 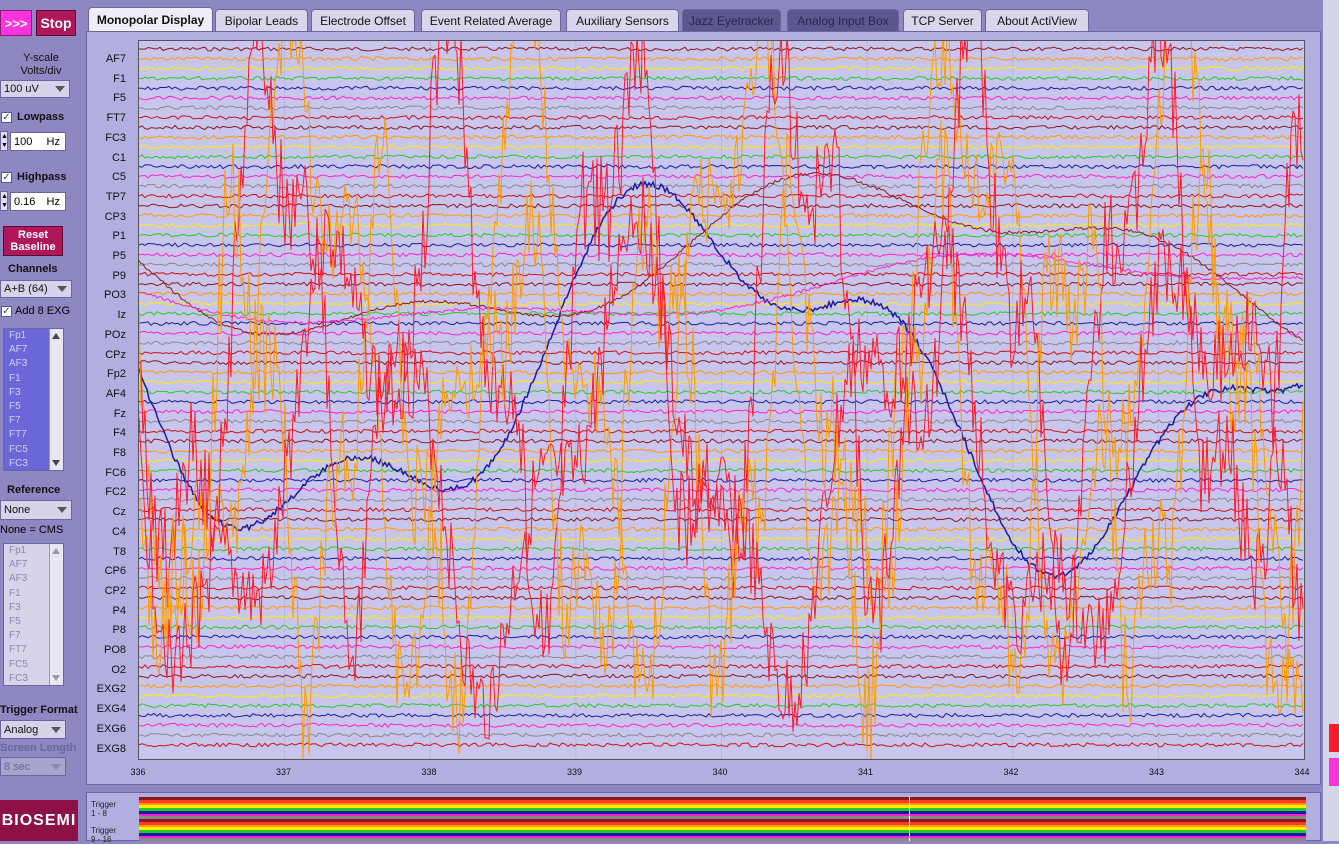 What do you see at coordinates (41, 71) in the screenshot?
I see `yscale-label-line2: Volts/div` at bounding box center [41, 71].